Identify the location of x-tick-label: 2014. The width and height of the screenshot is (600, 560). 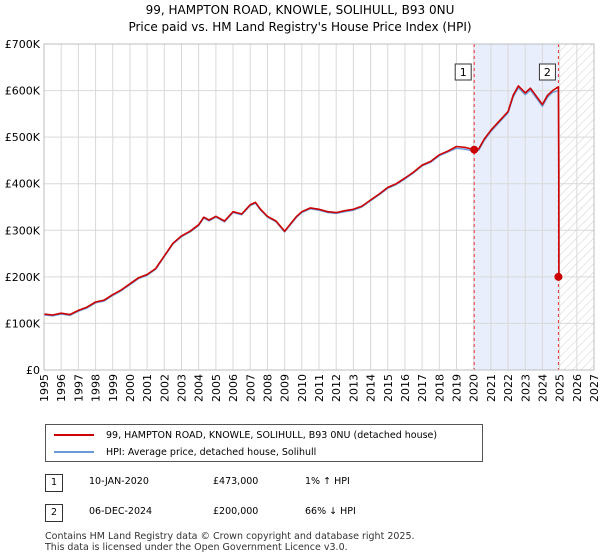
(371, 388).